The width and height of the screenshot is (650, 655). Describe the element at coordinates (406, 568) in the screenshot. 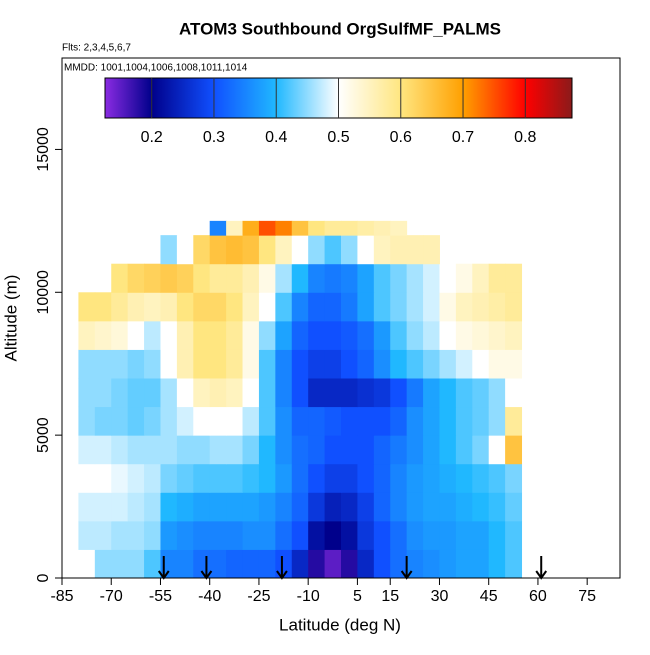

I see `marker-arrow` at that location.